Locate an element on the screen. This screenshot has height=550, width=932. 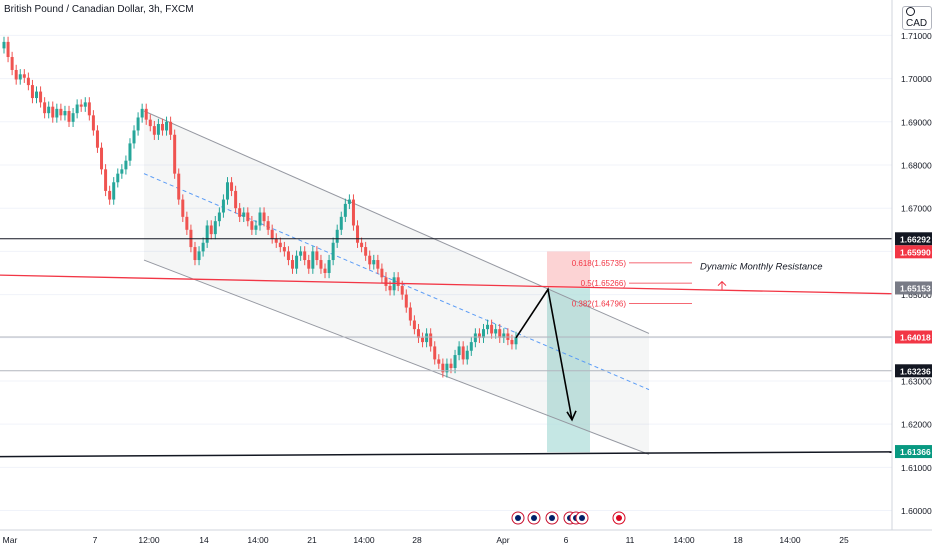
support-line is located at coordinates (446, 454).